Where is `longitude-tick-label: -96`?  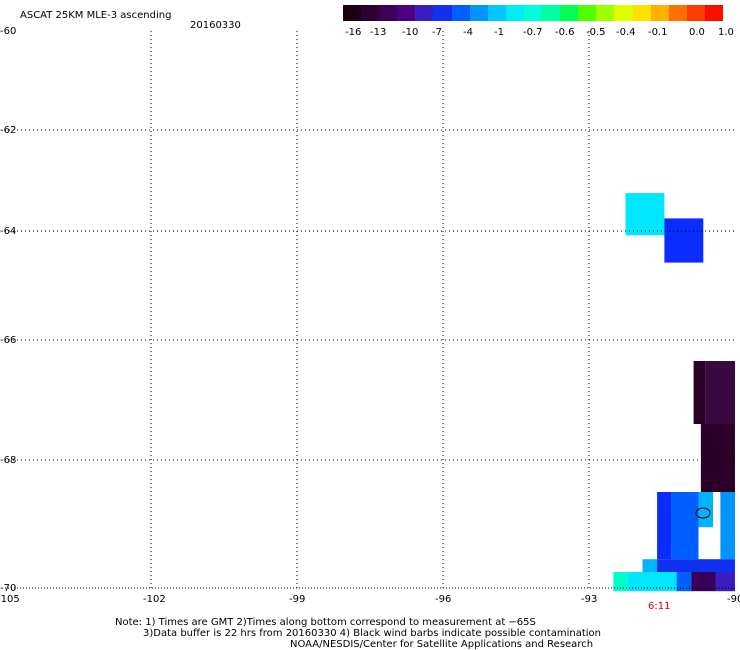
longitude-tick-label: -96 is located at coordinates (443, 599).